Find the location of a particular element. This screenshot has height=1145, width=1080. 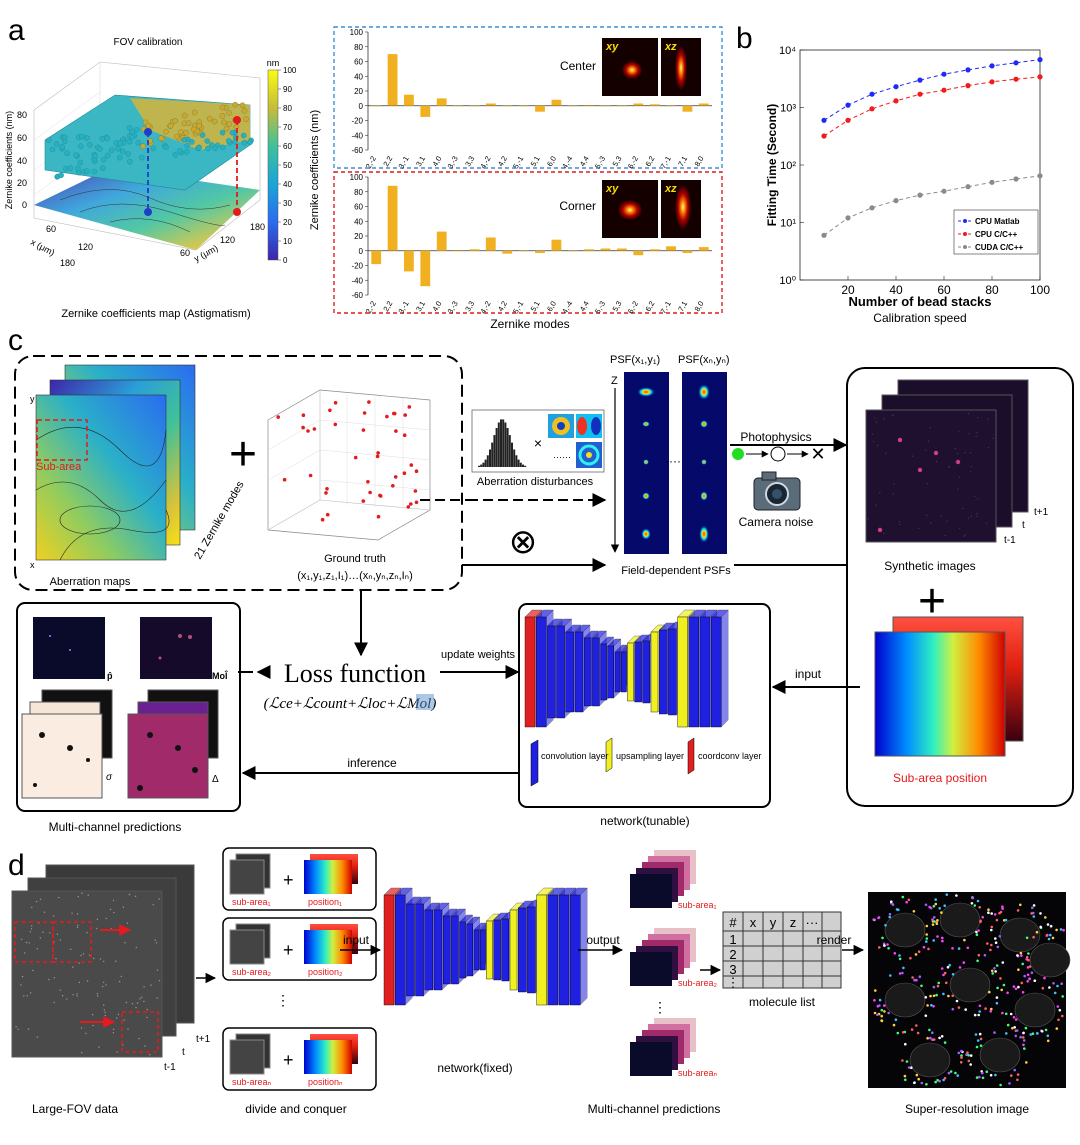

surface-z-ticks: 80 60 40 20 0 is located at coordinates (22, 160).